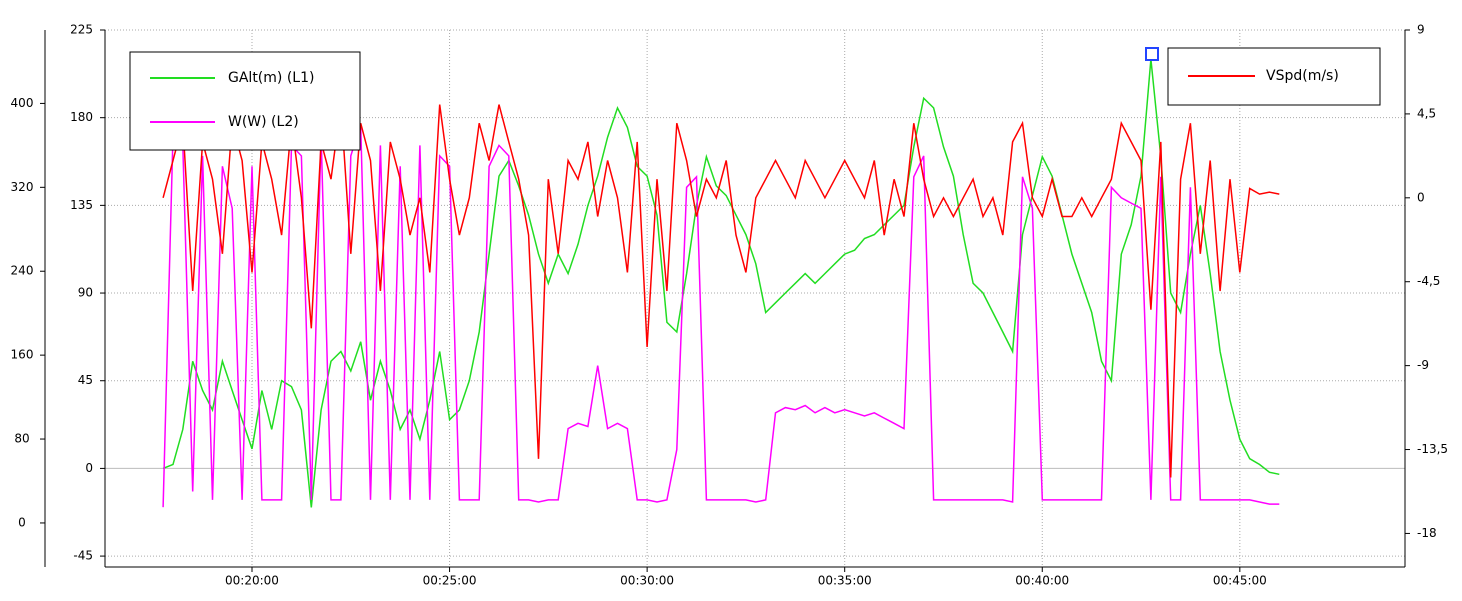 The width and height of the screenshot is (1462, 601). Describe the element at coordinates (85, 380) in the screenshot. I see `y-tick-label: 45` at that location.